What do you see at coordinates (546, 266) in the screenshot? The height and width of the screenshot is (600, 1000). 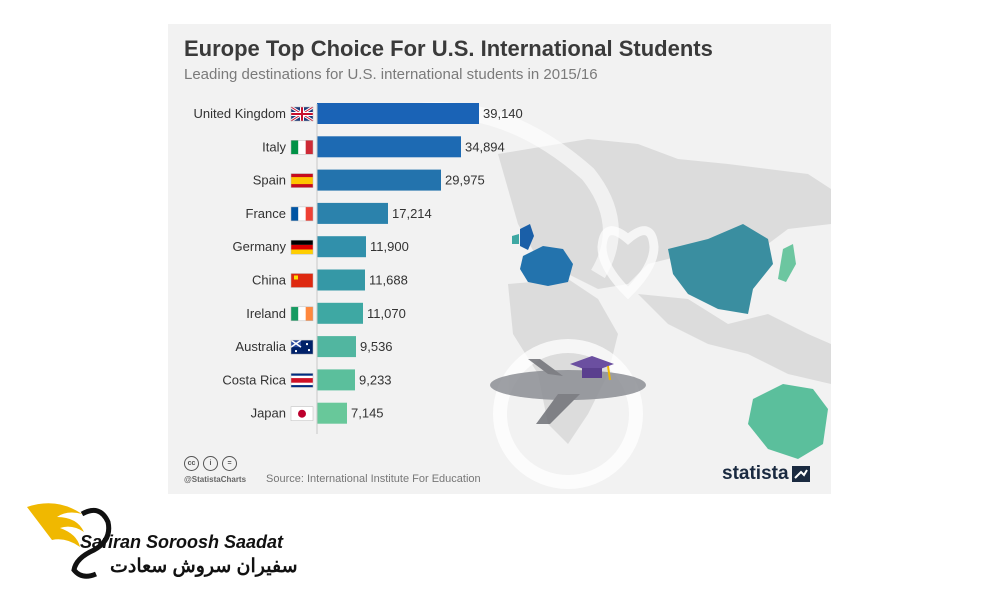 I see `map-highlight-continent` at bounding box center [546, 266].